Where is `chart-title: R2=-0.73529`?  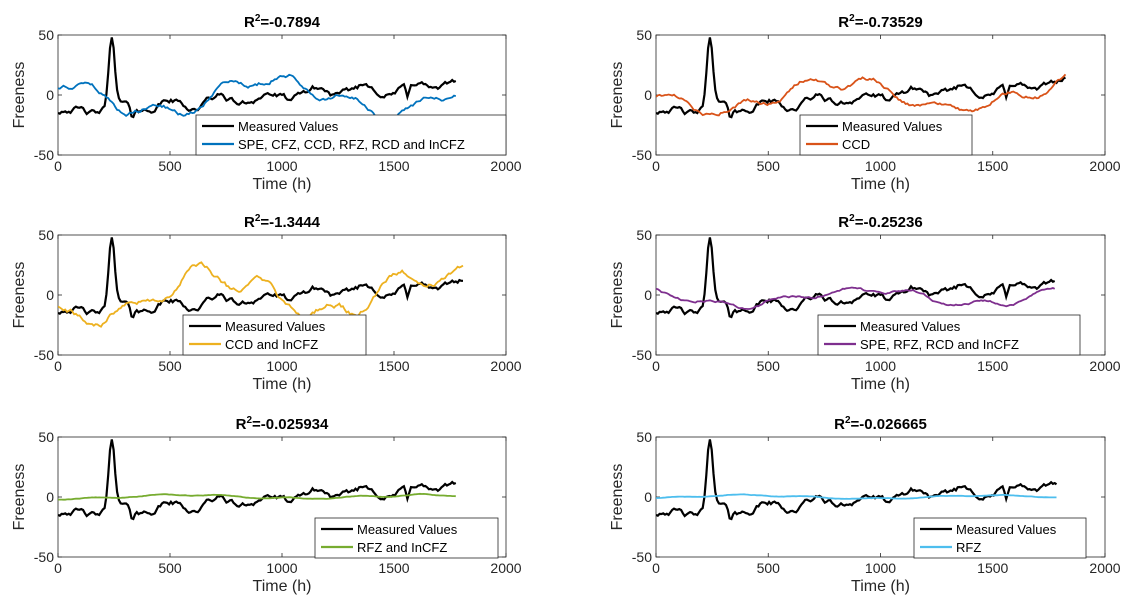
chart-title: R2=-0.73529 is located at coordinates (880, 22).